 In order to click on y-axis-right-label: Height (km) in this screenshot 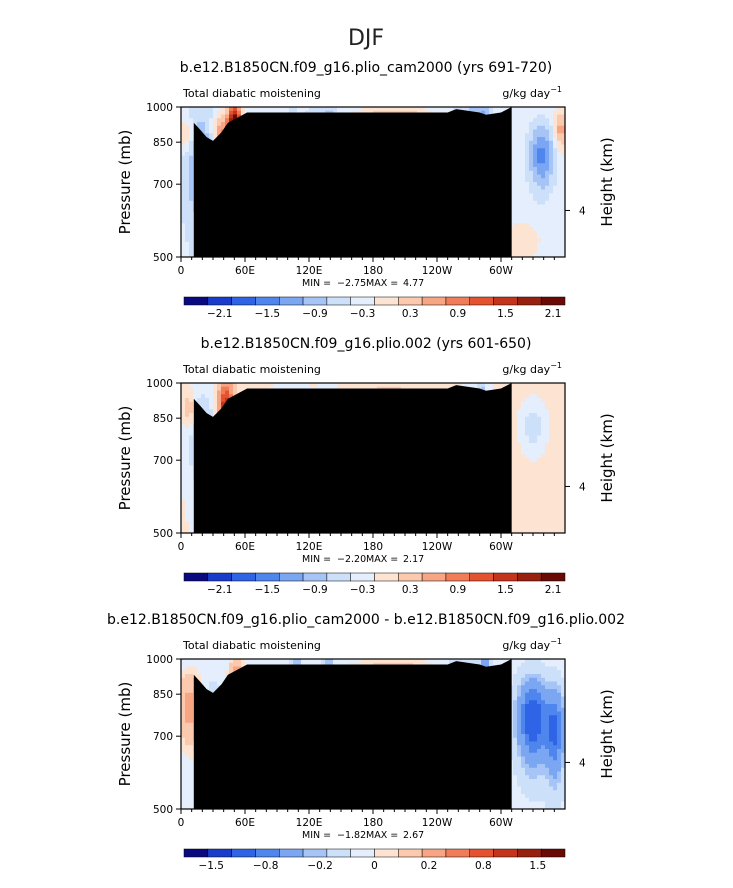, I will do `click(607, 181)`.